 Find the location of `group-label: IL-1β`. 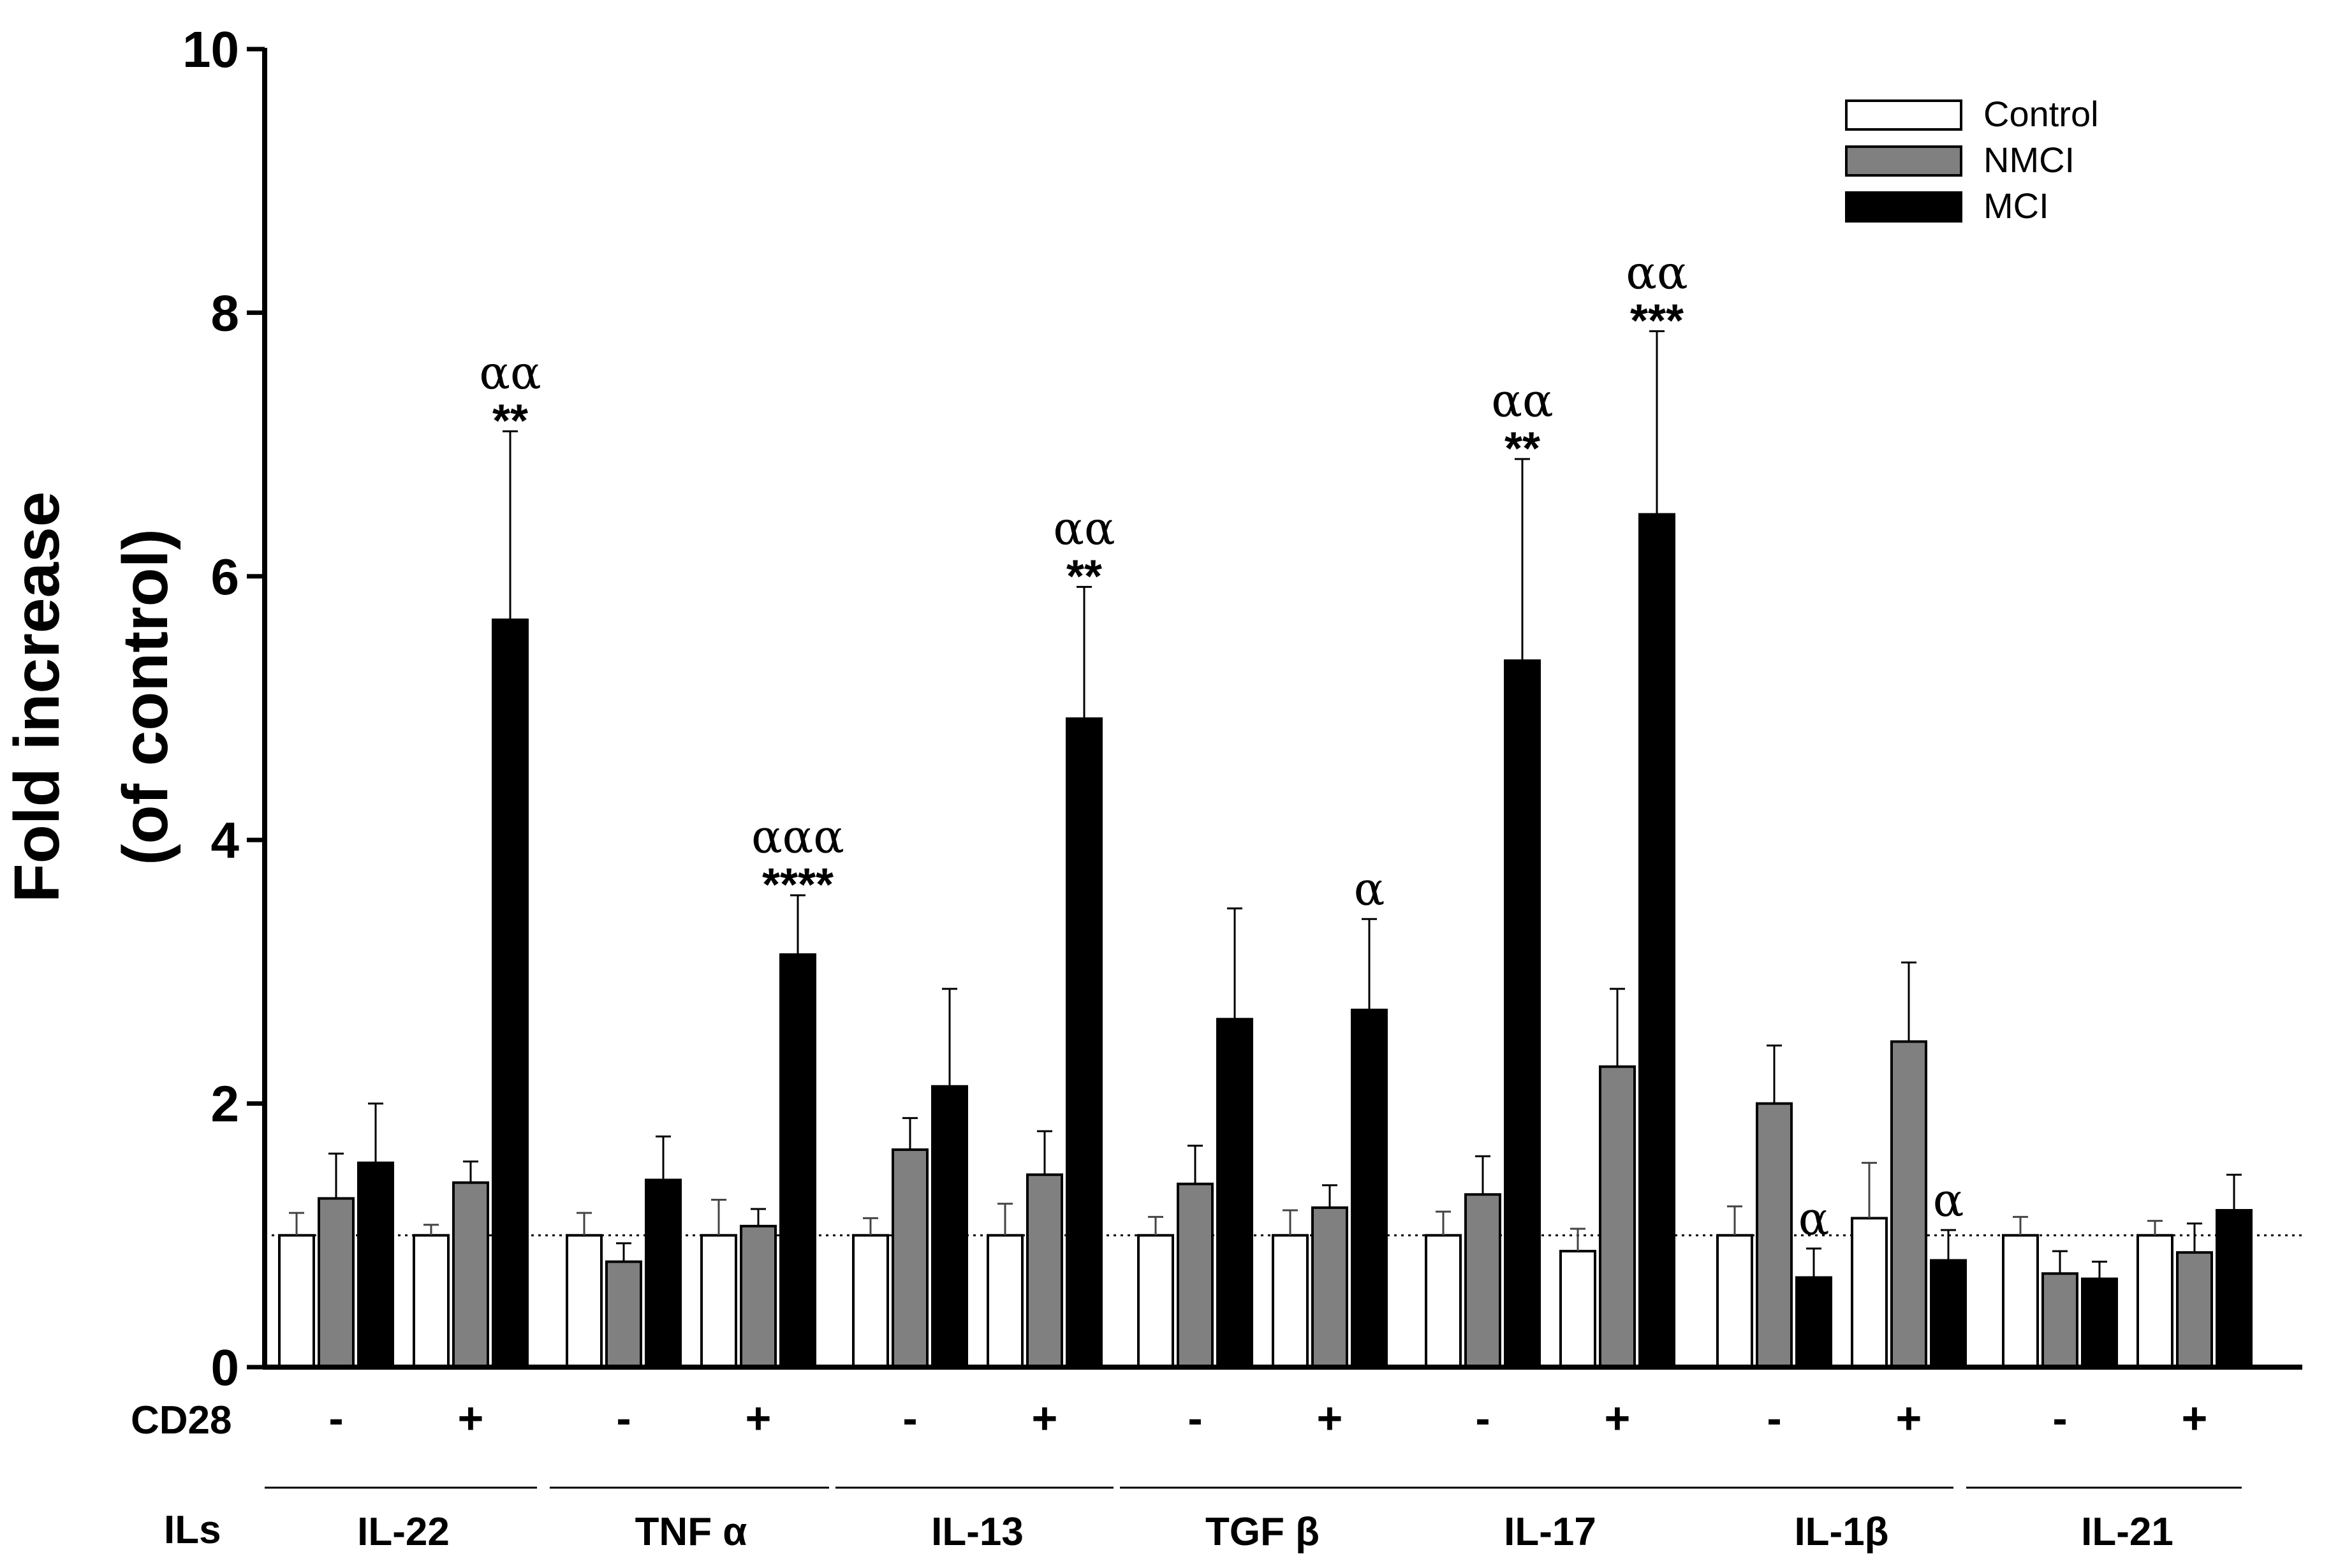

group-label: IL-1β is located at coordinates (1841, 1532).